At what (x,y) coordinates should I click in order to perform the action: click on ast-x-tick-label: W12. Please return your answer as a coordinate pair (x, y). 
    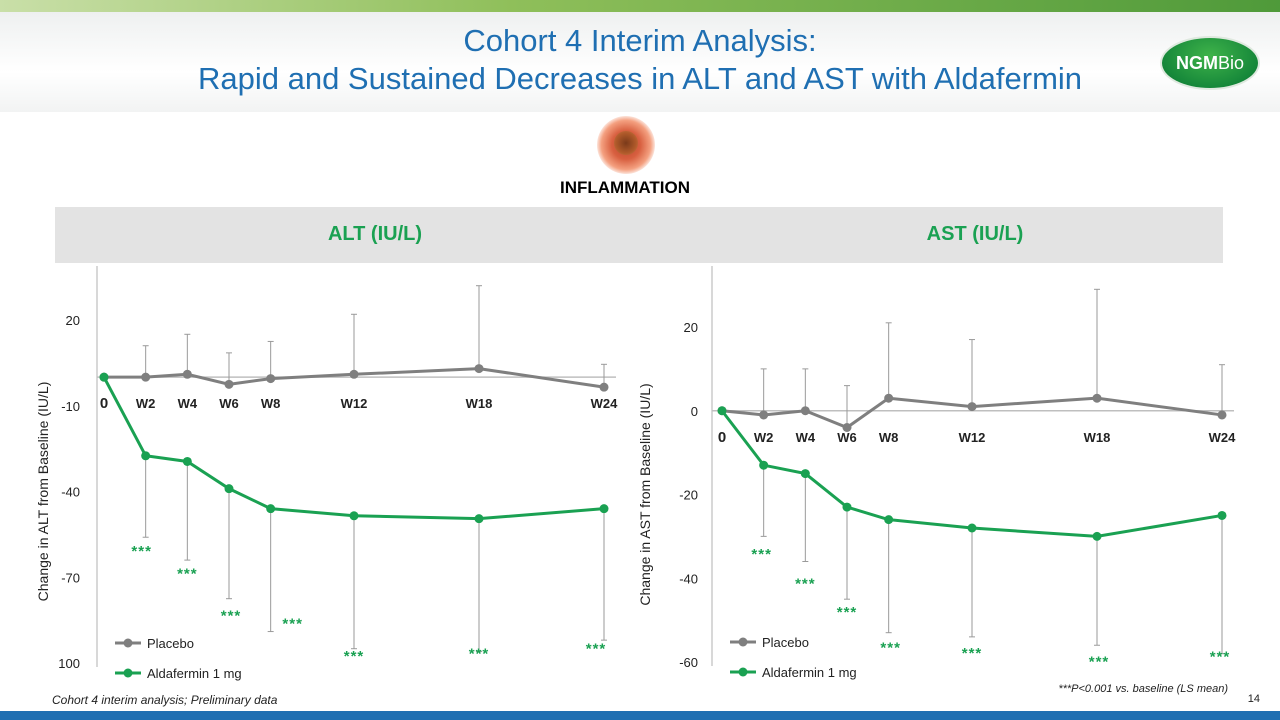
    Looking at the image, I should click on (972, 437).